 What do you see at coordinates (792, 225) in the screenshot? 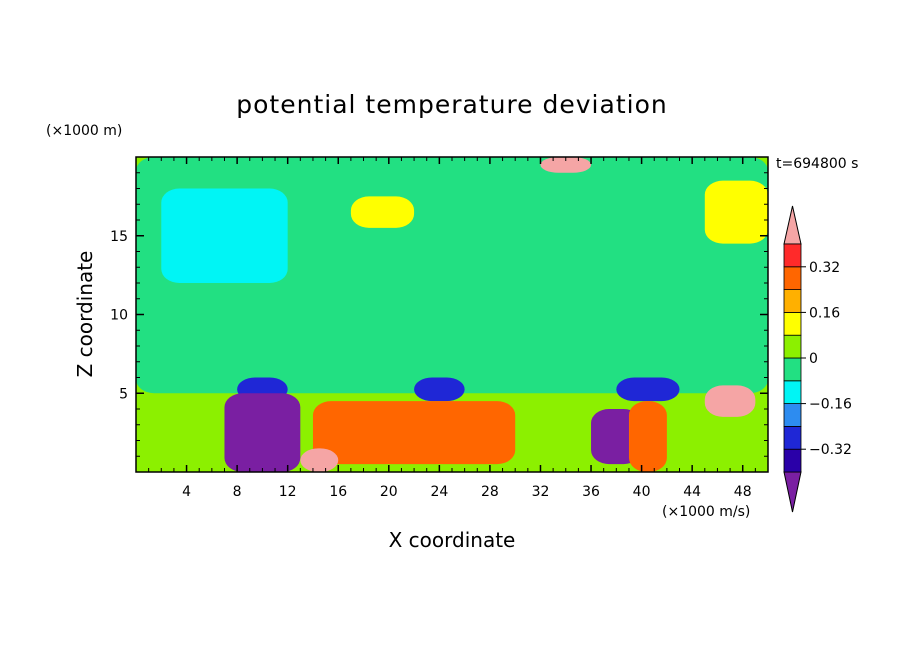
I see `colorbar-top-extend` at bounding box center [792, 225].